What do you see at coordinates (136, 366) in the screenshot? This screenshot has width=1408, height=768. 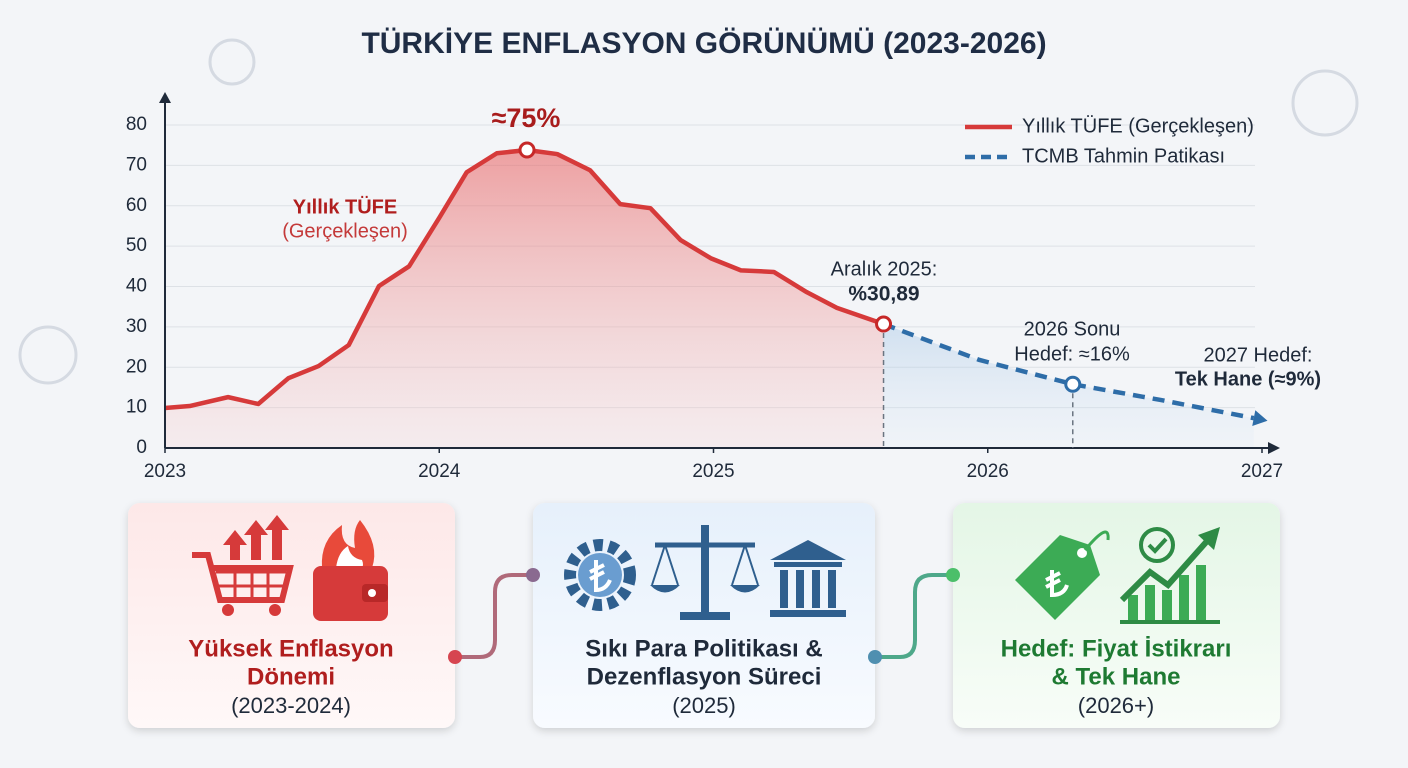 I see `y-tick-label: 20` at bounding box center [136, 366].